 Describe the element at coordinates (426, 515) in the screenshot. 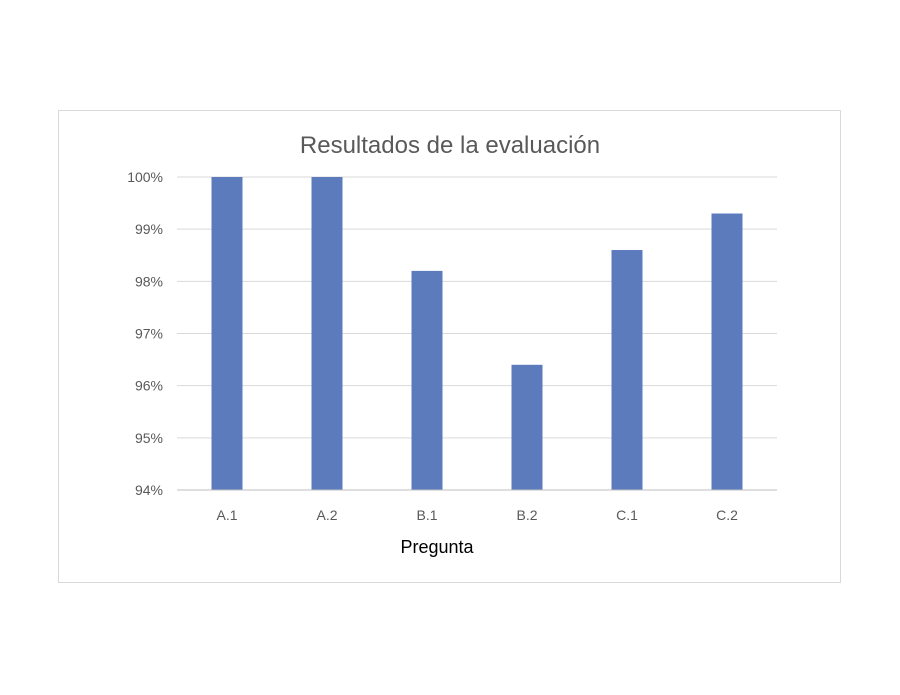

I see `x-tick-label: B.1` at that location.